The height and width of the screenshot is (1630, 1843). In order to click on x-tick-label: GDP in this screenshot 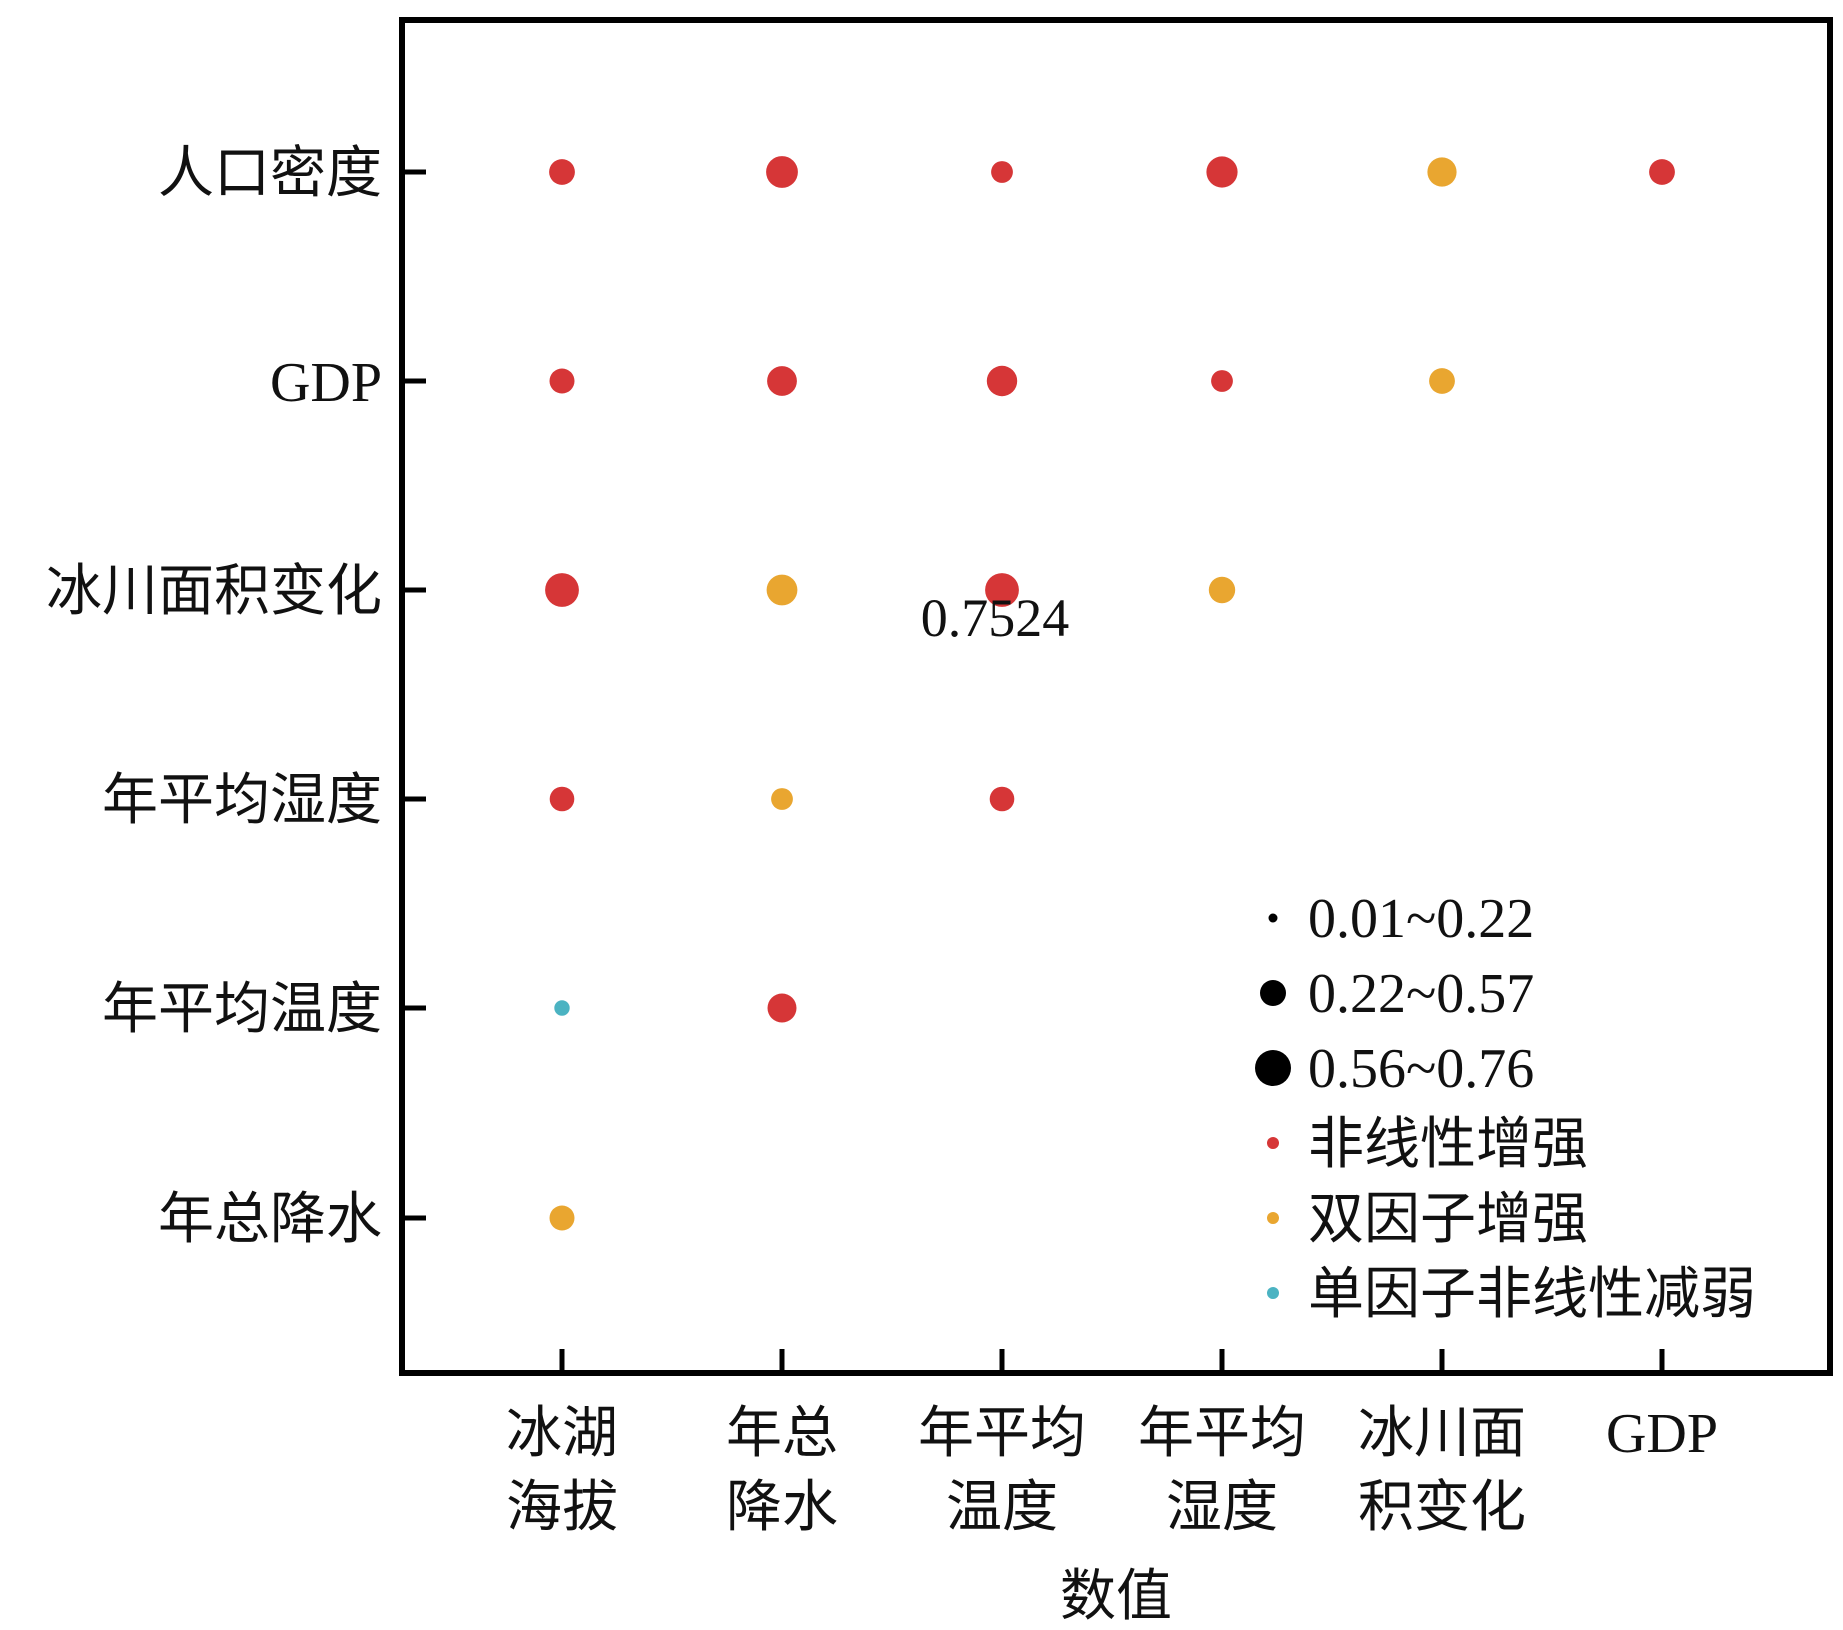, I will do `click(1662, 1434)`.